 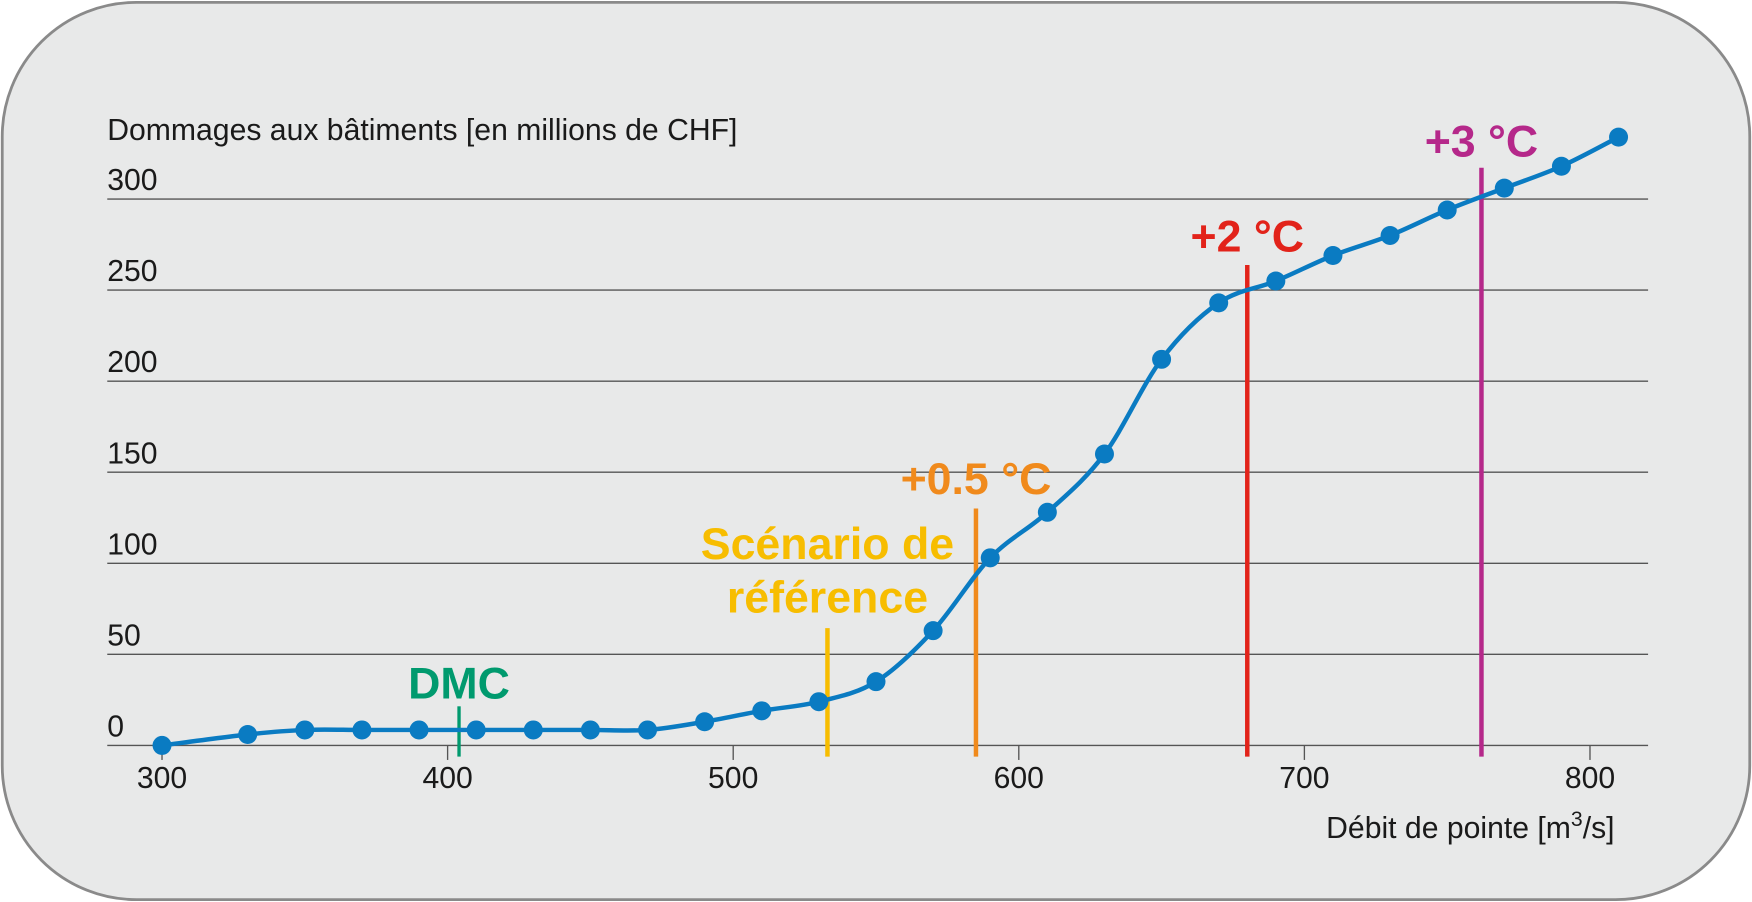 What do you see at coordinates (459, 683) in the screenshot?
I see `marker-label: DMC` at bounding box center [459, 683].